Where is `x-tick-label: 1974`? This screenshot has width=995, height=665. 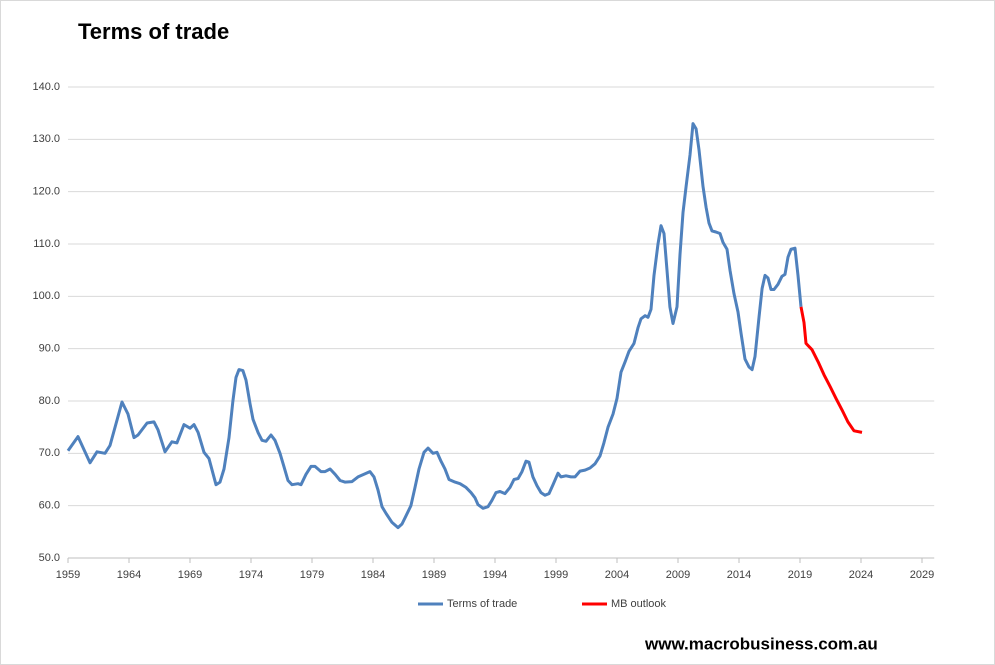
x-tick-label: 1974 is located at coordinates (251, 575).